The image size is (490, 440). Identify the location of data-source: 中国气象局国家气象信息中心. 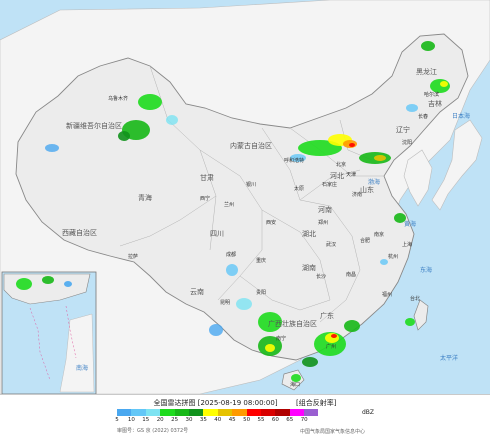
(333, 432).